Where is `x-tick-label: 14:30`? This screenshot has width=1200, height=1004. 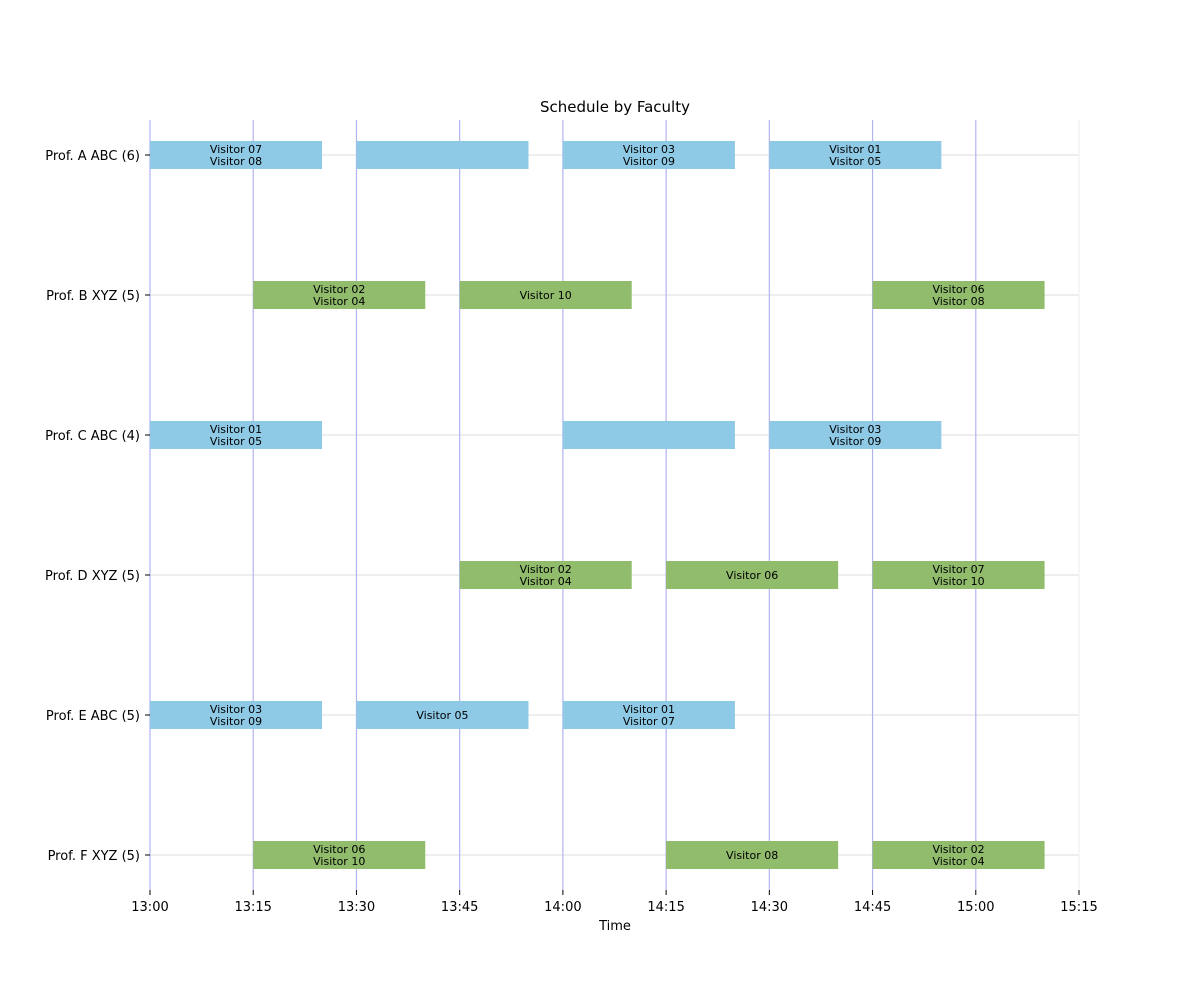
x-tick-label: 14:30 is located at coordinates (769, 907).